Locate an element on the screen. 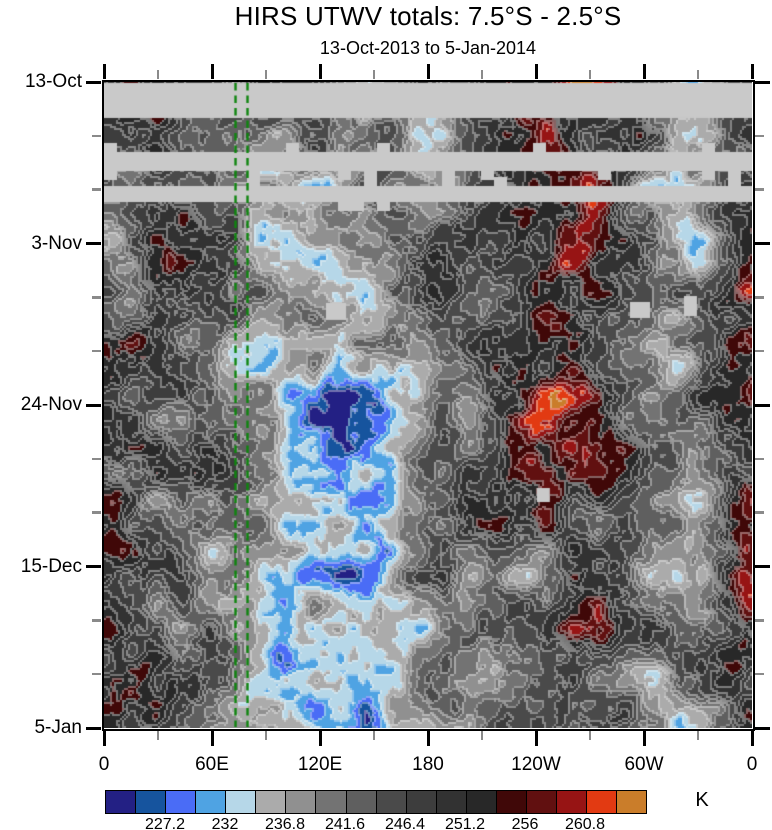 The image size is (772, 830). colorbar-tick-label: 256 is located at coordinates (525, 823).